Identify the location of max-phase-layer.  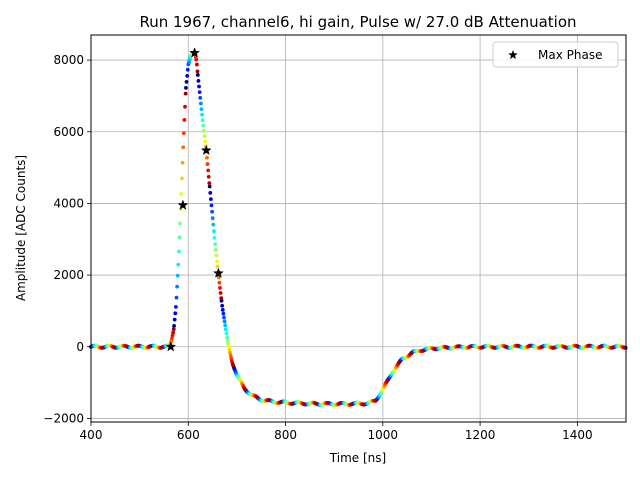
(194, 199).